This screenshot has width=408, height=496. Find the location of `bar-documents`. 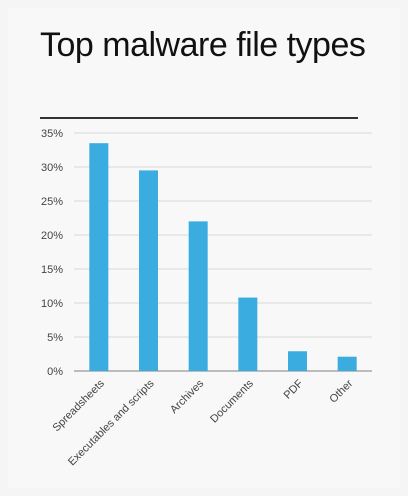

bar-documents is located at coordinates (248, 334).